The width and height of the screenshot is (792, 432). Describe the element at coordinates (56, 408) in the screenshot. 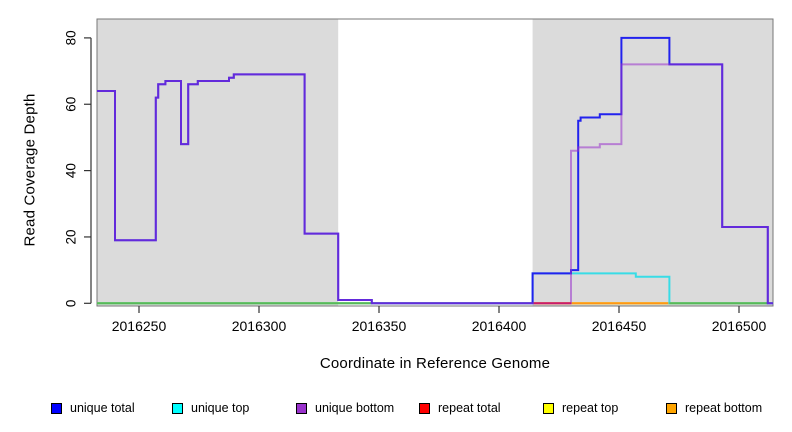

I see `legend-swatch-unique-total` at that location.